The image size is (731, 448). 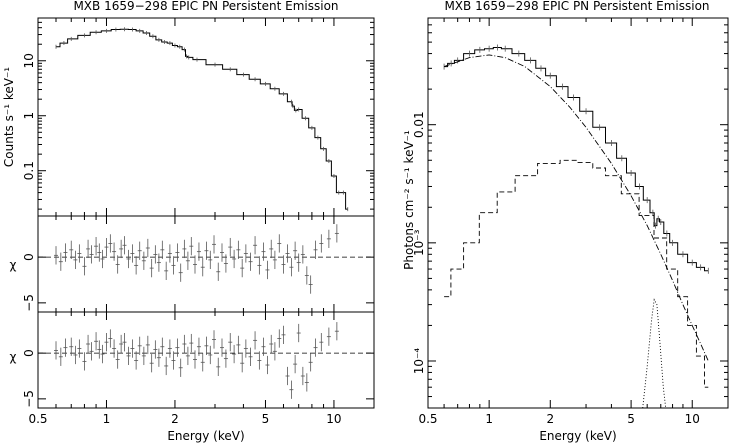 I want to click on left-residuals-2-panel: 0.5 1 2 5 10 −5 0 χ Energy (keV), so click(x=192, y=377).